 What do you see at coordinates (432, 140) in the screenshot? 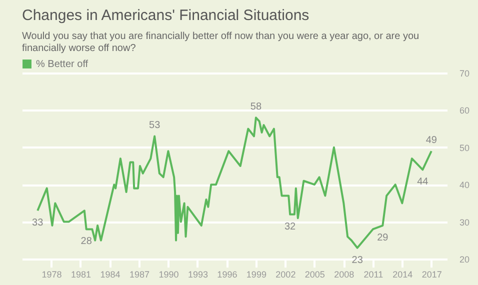
I see `annotation: 49` at bounding box center [432, 140].